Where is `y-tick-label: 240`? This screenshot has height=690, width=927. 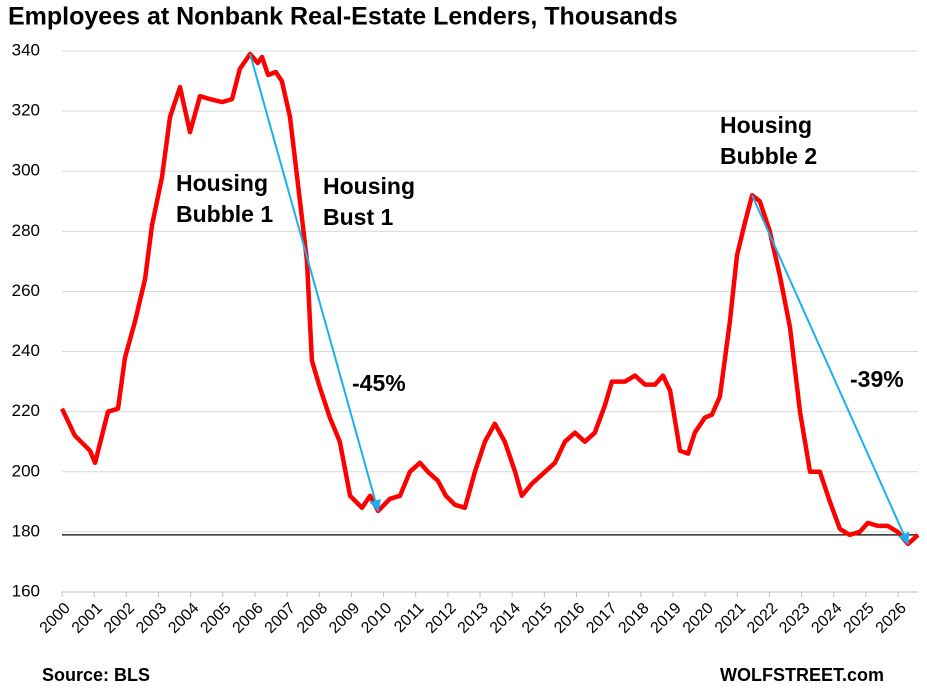 y-tick-label: 240 is located at coordinates (26, 350).